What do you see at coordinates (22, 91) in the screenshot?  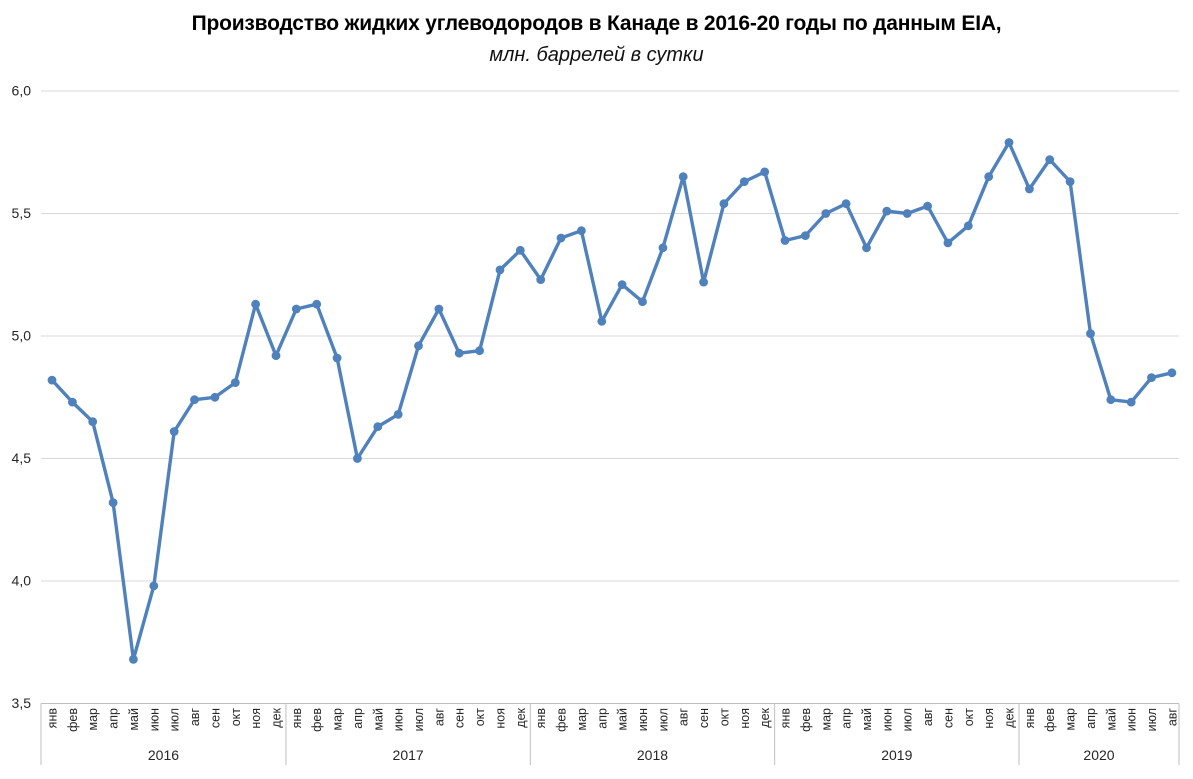 I see `y-axis-tick-label: 6,0` at bounding box center [22, 91].